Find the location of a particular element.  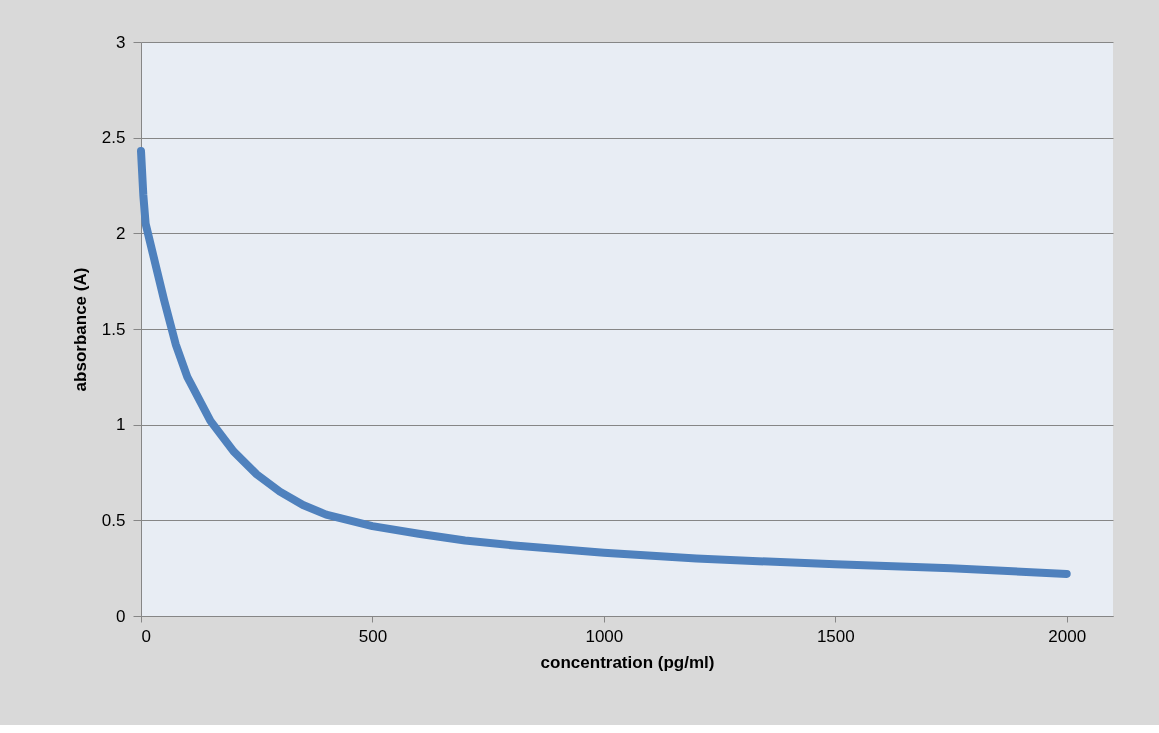

y-tick-label: 0.5 is located at coordinates (113, 520).